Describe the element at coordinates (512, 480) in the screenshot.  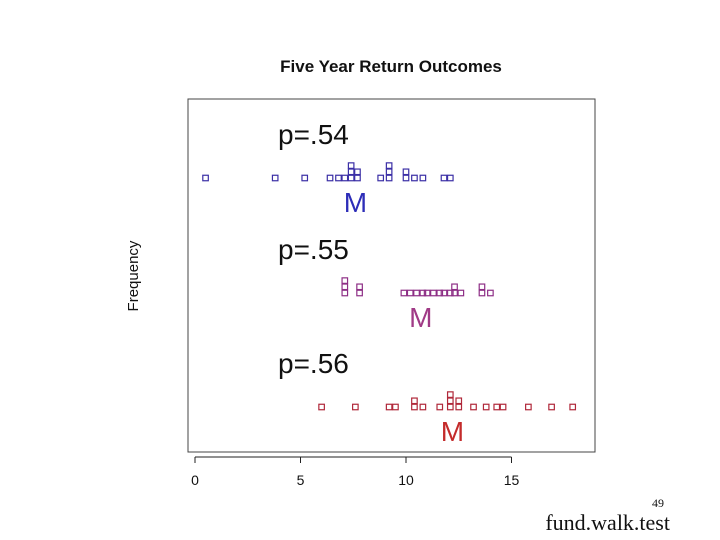
I see `x-tick-label: 15` at that location.